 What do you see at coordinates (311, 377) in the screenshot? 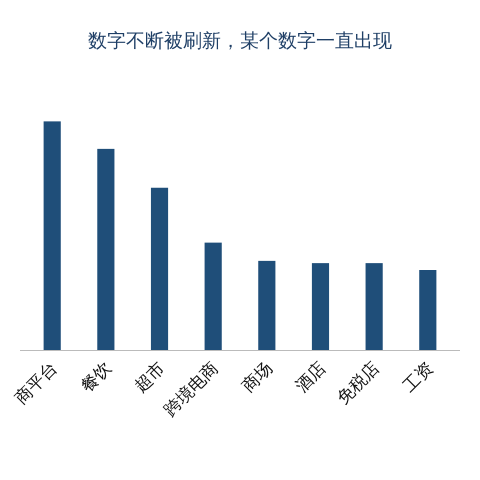
I see `x-tick-label: 酒店` at bounding box center [311, 377].